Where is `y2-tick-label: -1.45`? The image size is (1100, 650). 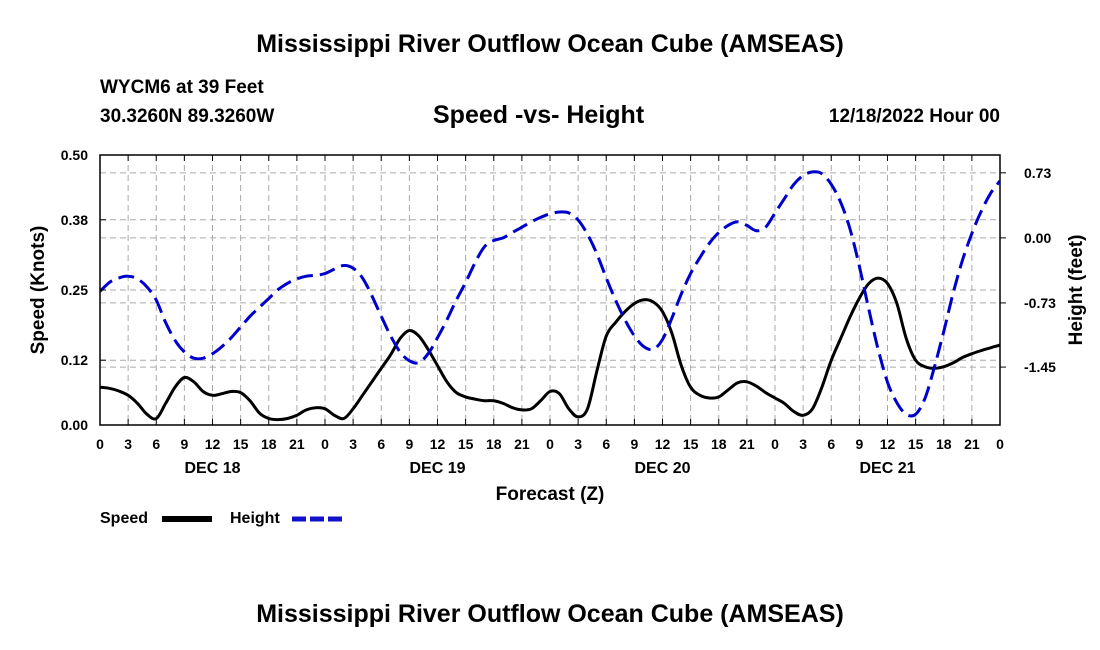
y2-tick-label: -1.45 is located at coordinates (1040, 367).